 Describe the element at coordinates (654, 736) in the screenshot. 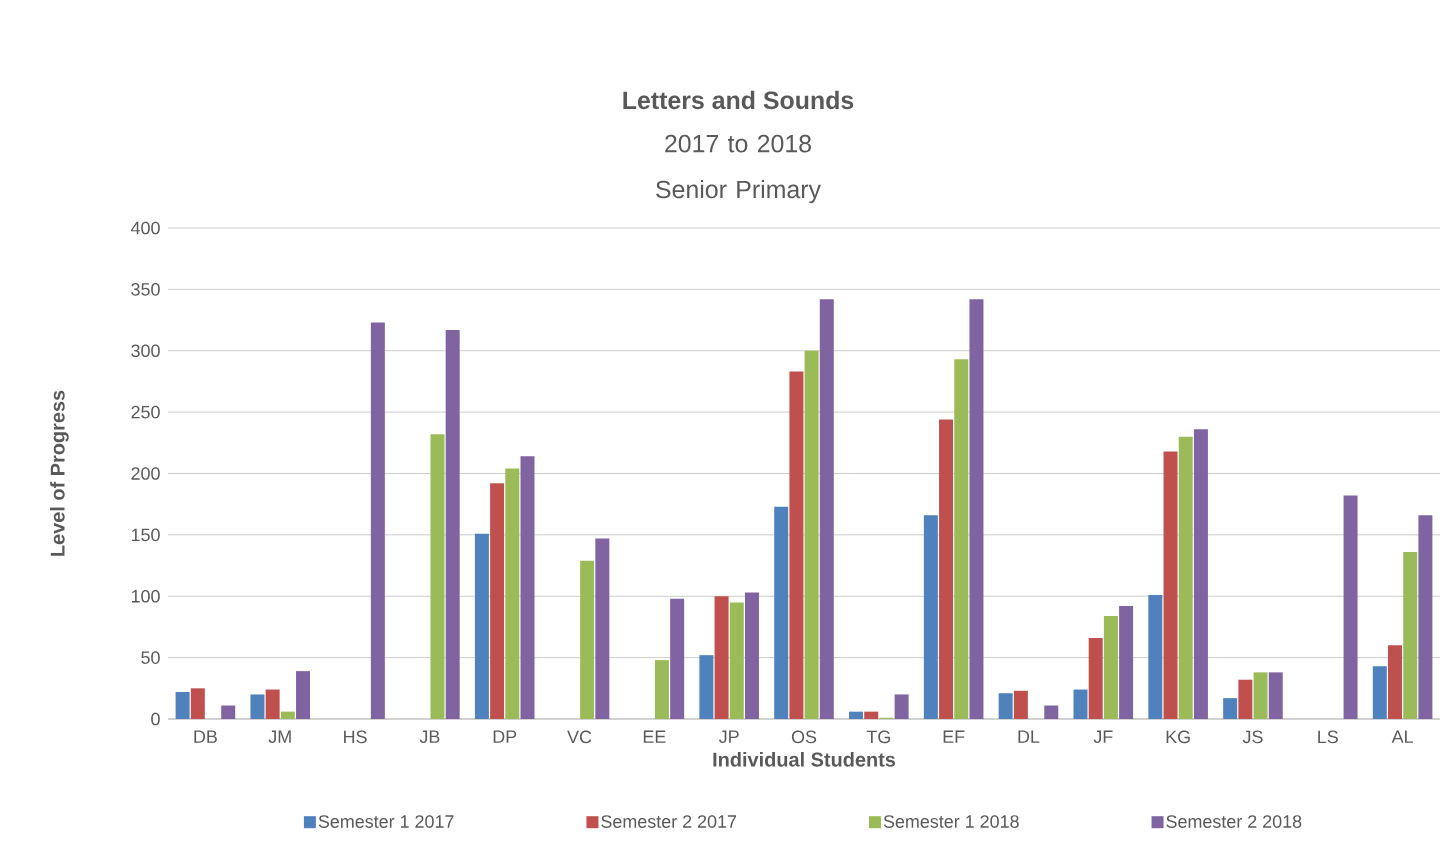

I see `x-tick-label: EE` at that location.